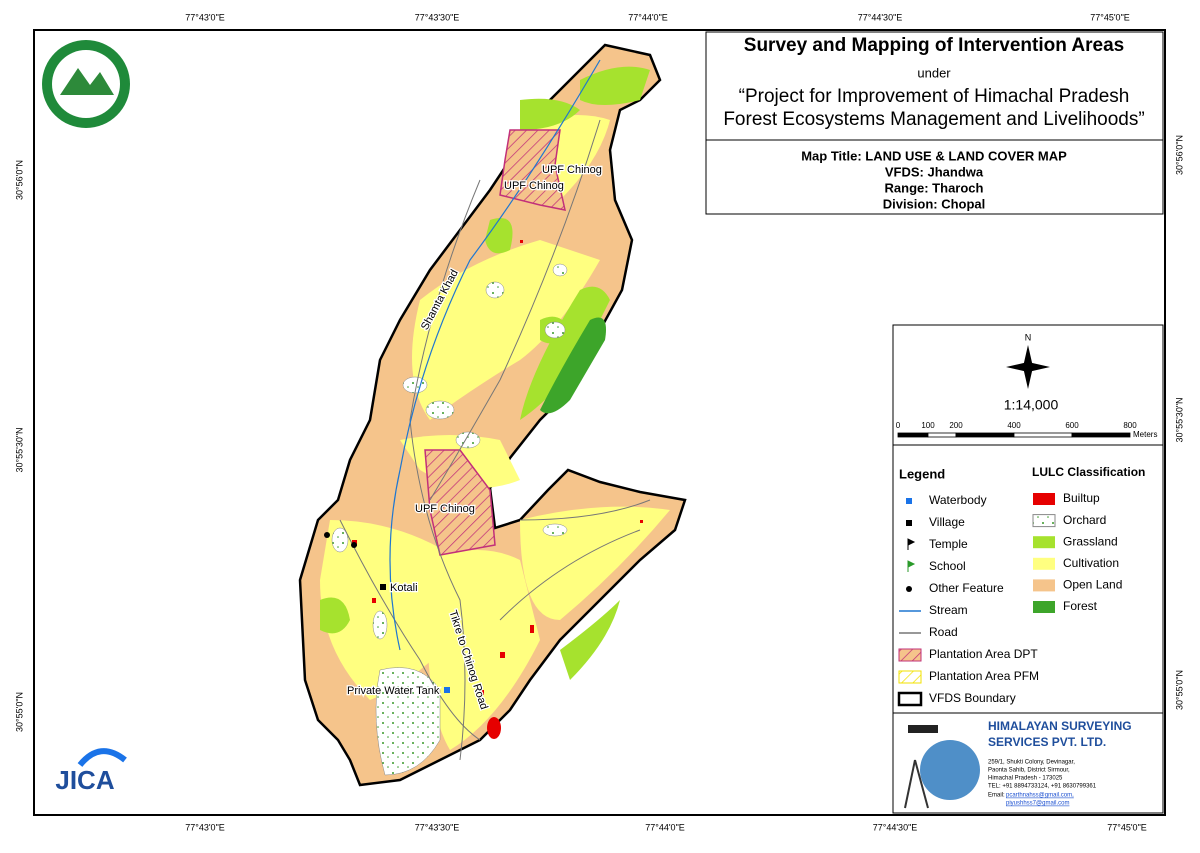  I want to click on scale-label: 600, so click(1072, 425).